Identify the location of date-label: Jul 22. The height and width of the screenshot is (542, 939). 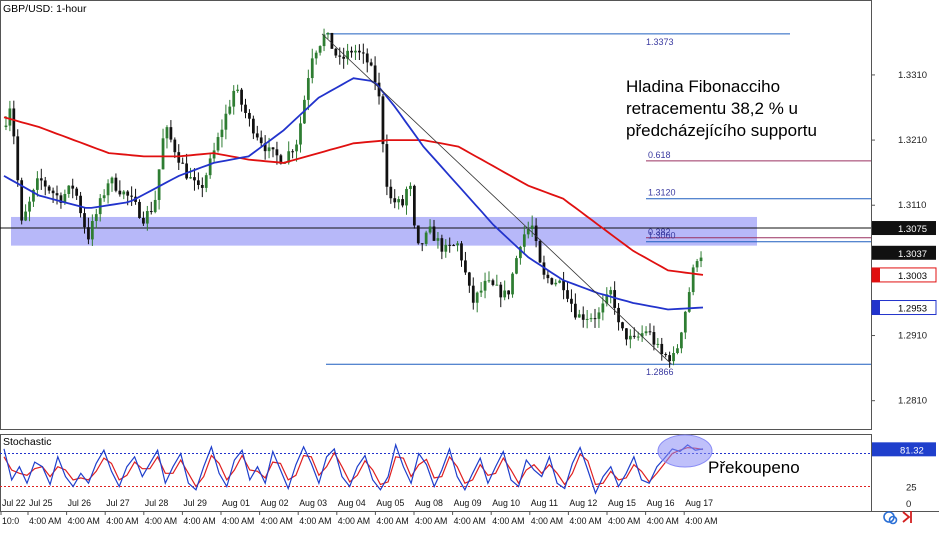
(14, 503).